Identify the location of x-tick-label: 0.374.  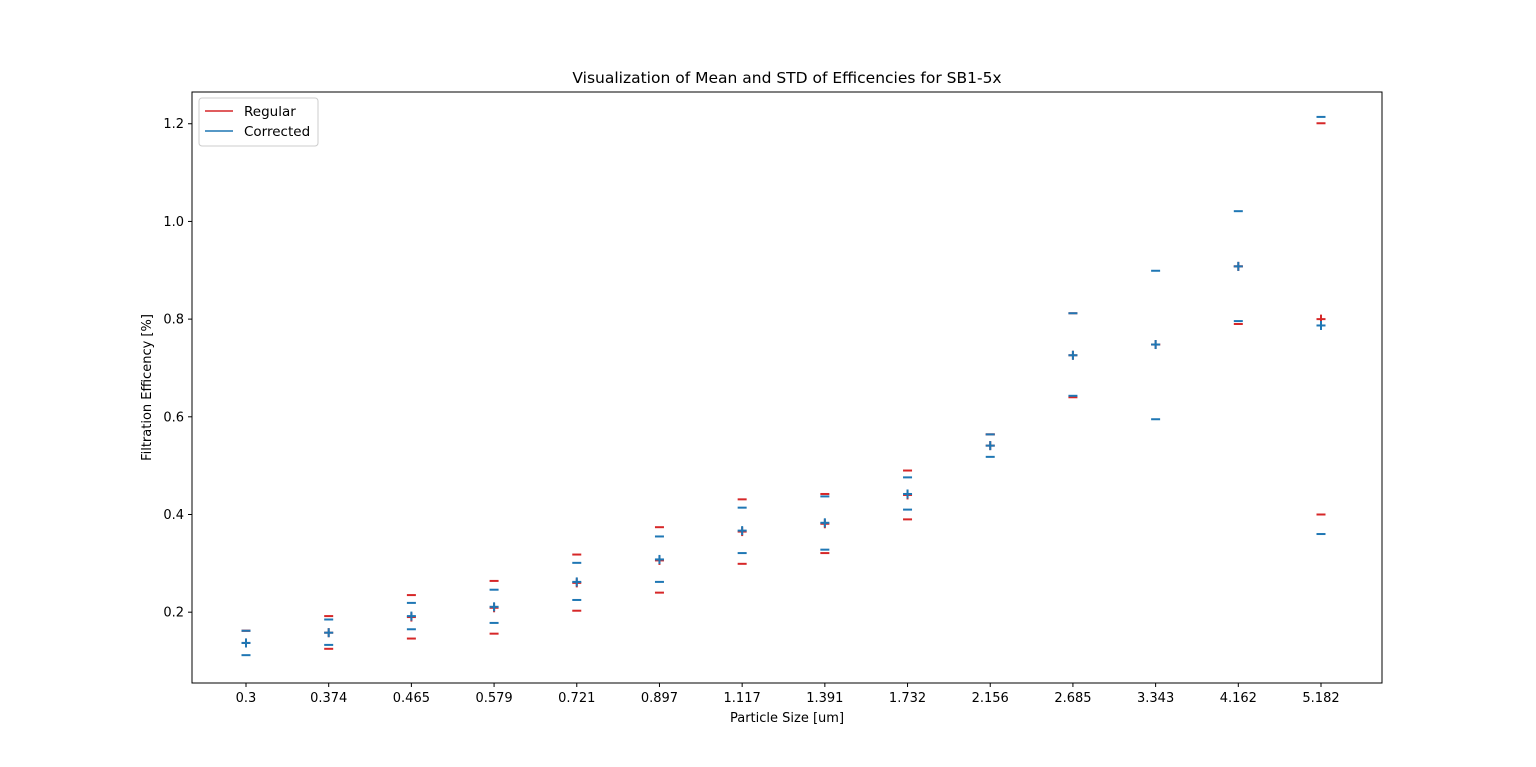
(328, 698).